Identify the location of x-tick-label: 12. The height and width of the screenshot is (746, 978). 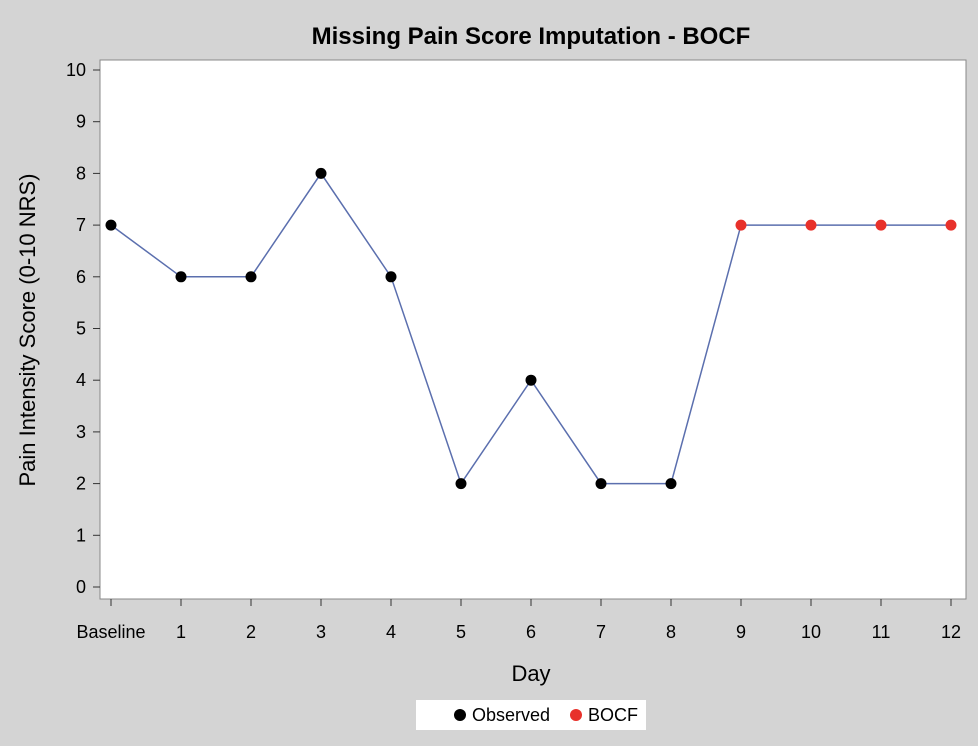
(951, 632).